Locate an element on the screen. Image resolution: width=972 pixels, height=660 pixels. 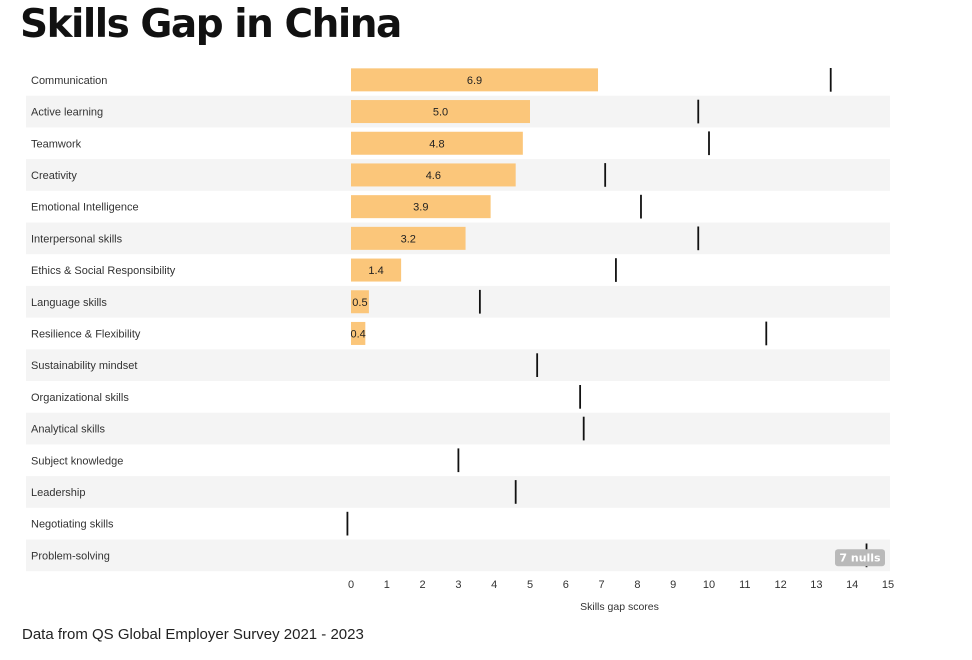
bar-value-label: 4.6 is located at coordinates (433, 176).